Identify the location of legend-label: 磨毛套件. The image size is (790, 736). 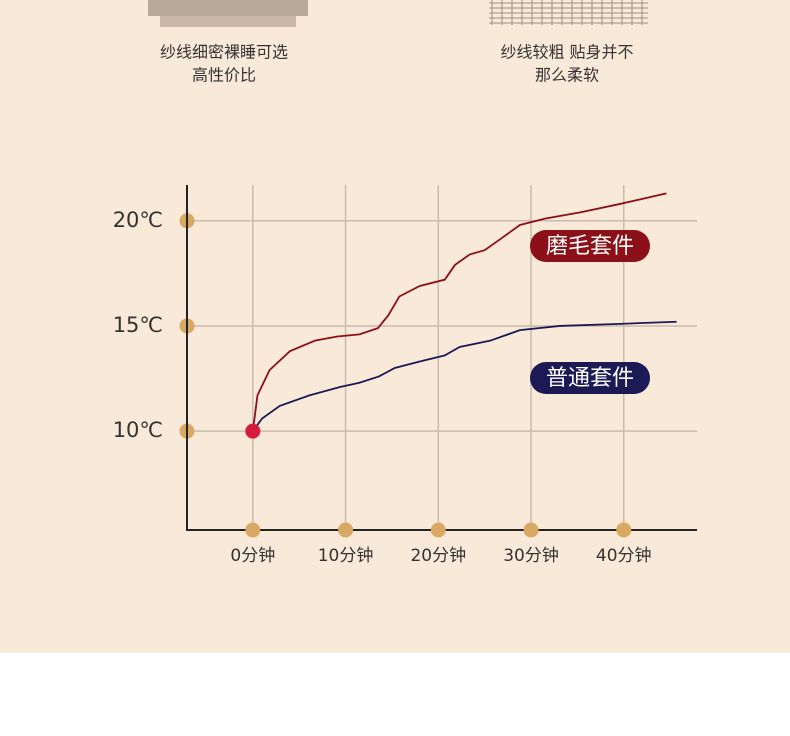
(590, 246).